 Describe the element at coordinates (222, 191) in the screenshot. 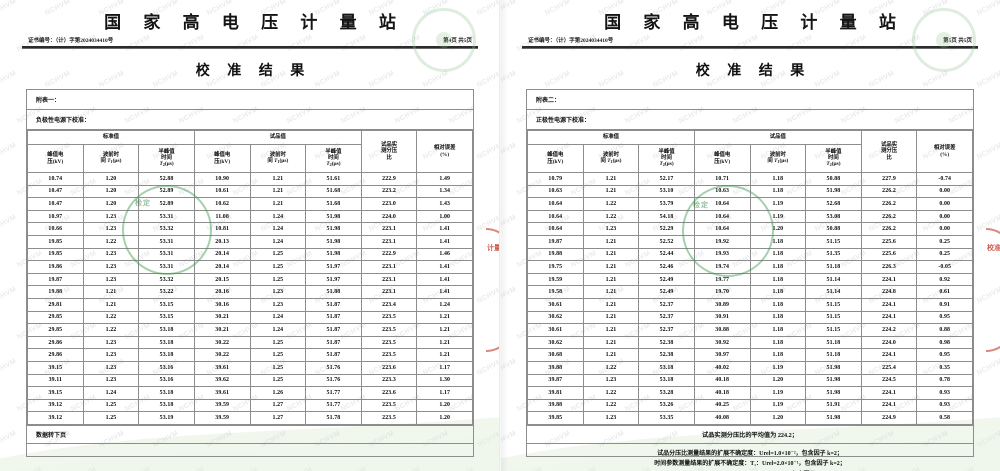

I see `table-cell: 10.61` at that location.